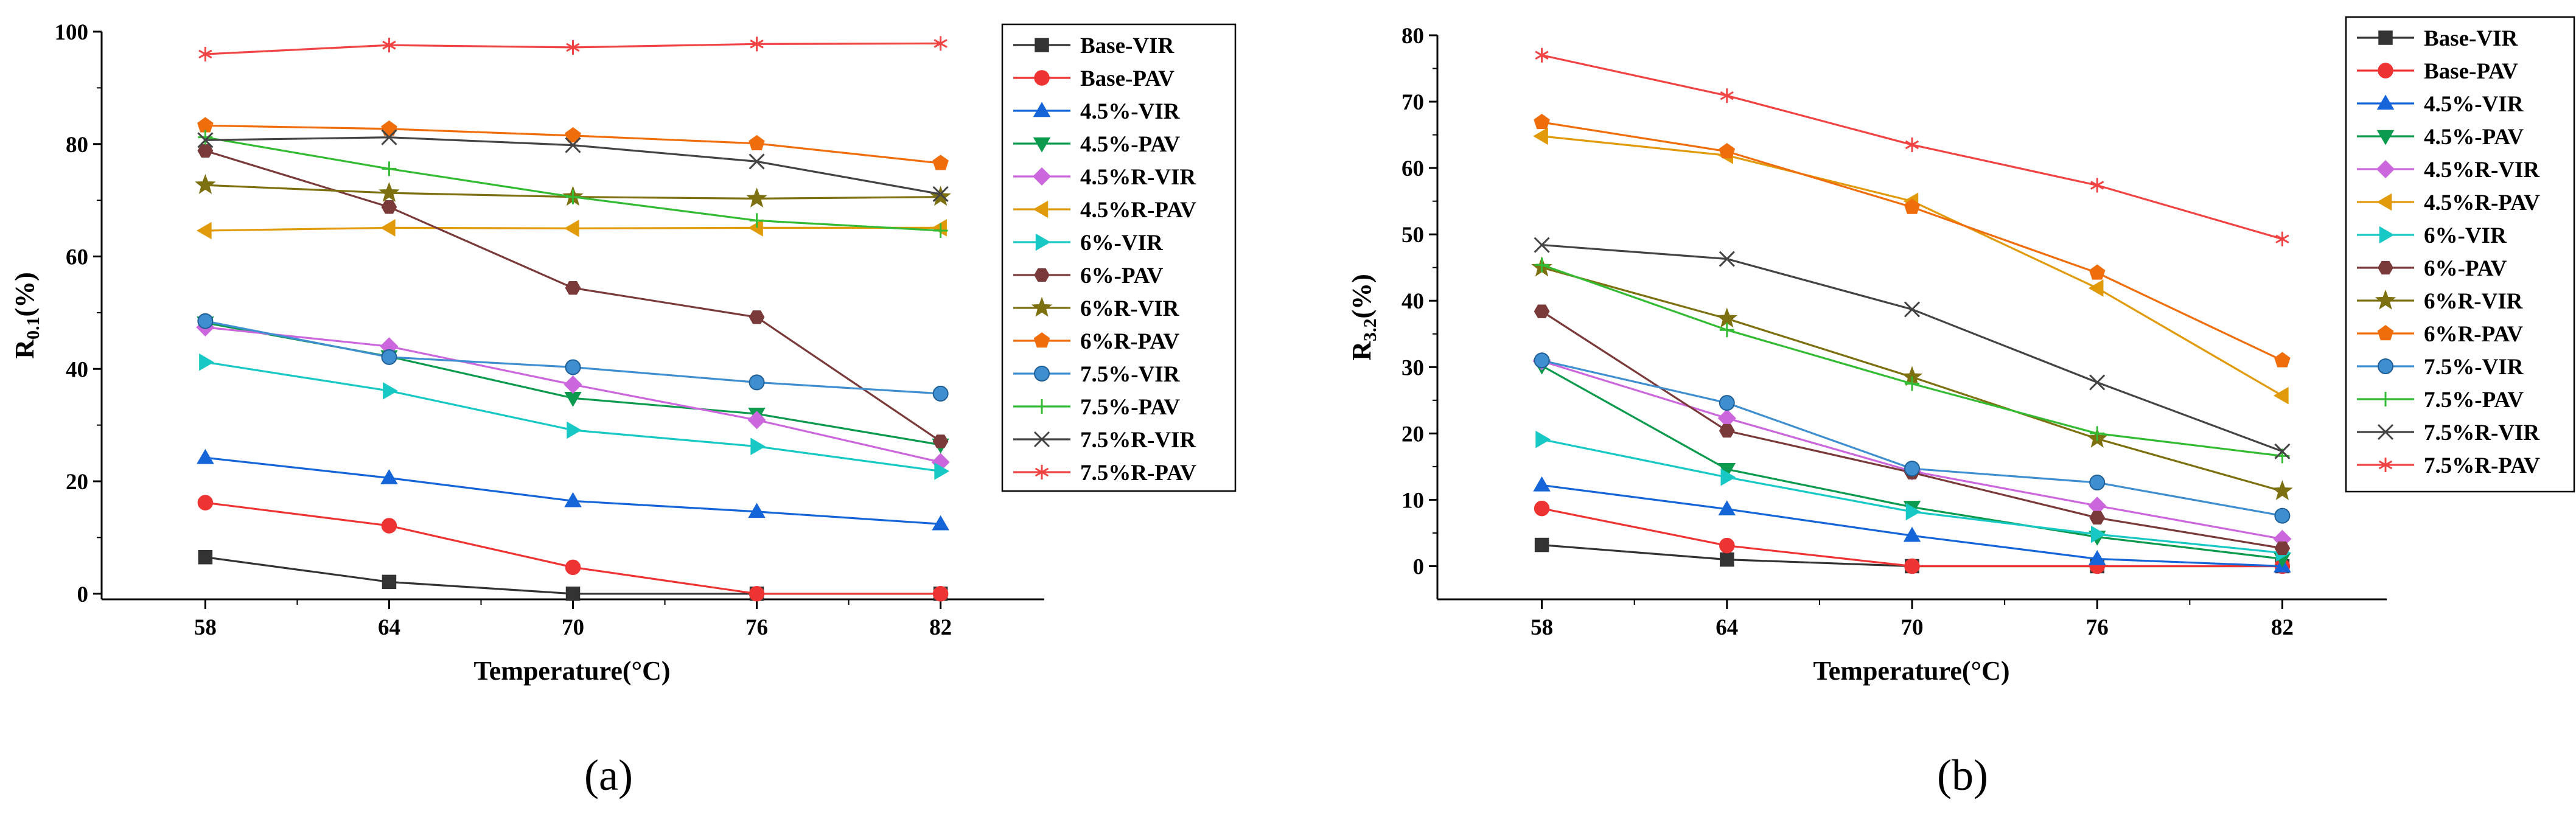  Describe the element at coordinates (1127, 78) in the screenshot. I see `legend-label-base-pav-a: Base-PAV` at that location.